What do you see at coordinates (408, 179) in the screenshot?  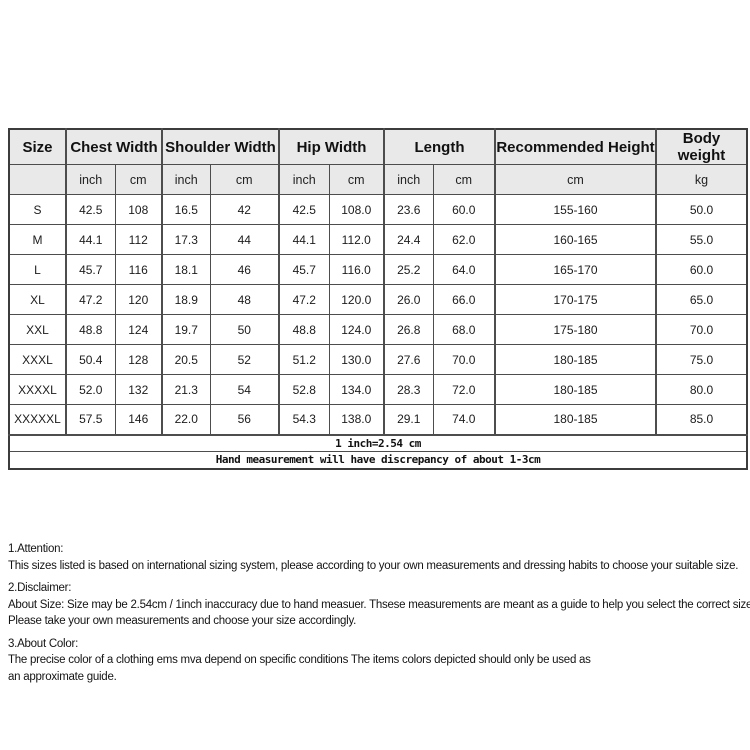 I see `unit-length-inch: inch` at bounding box center [408, 179].